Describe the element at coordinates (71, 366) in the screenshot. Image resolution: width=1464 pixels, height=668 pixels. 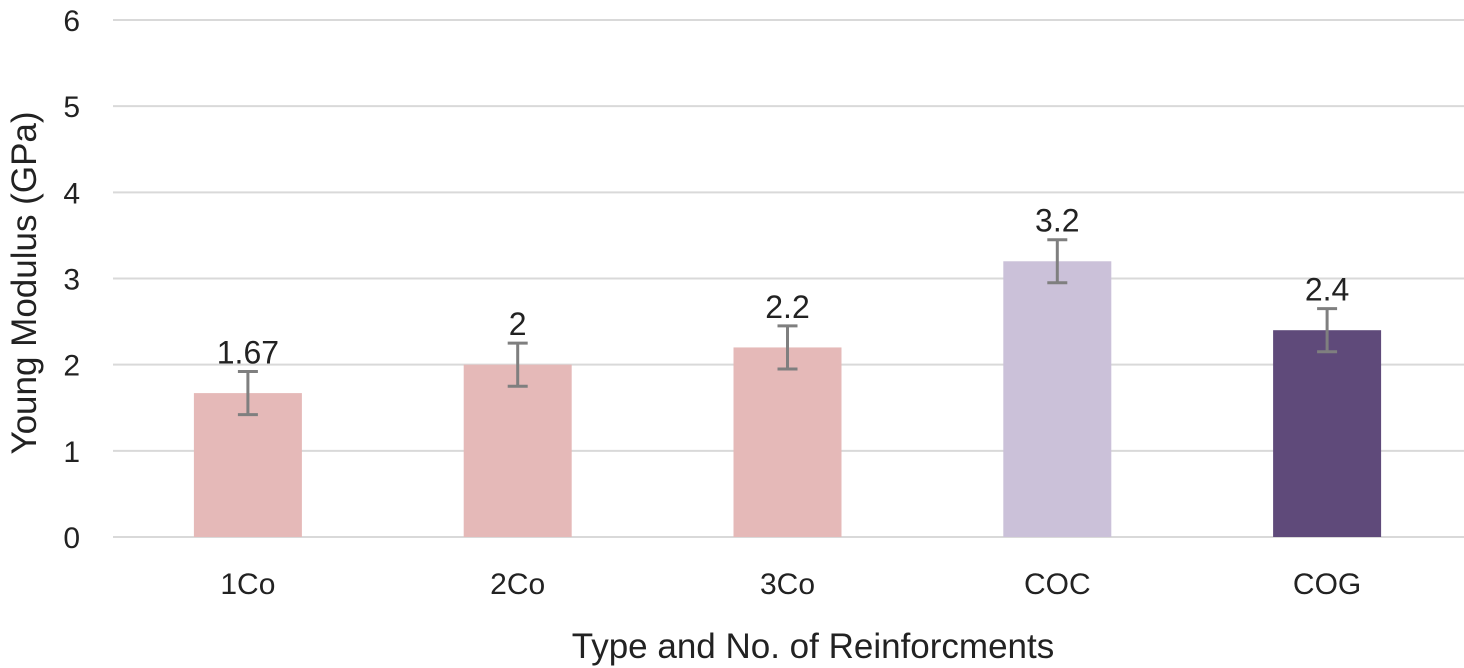
I see `y-tick-label: 2` at that location.